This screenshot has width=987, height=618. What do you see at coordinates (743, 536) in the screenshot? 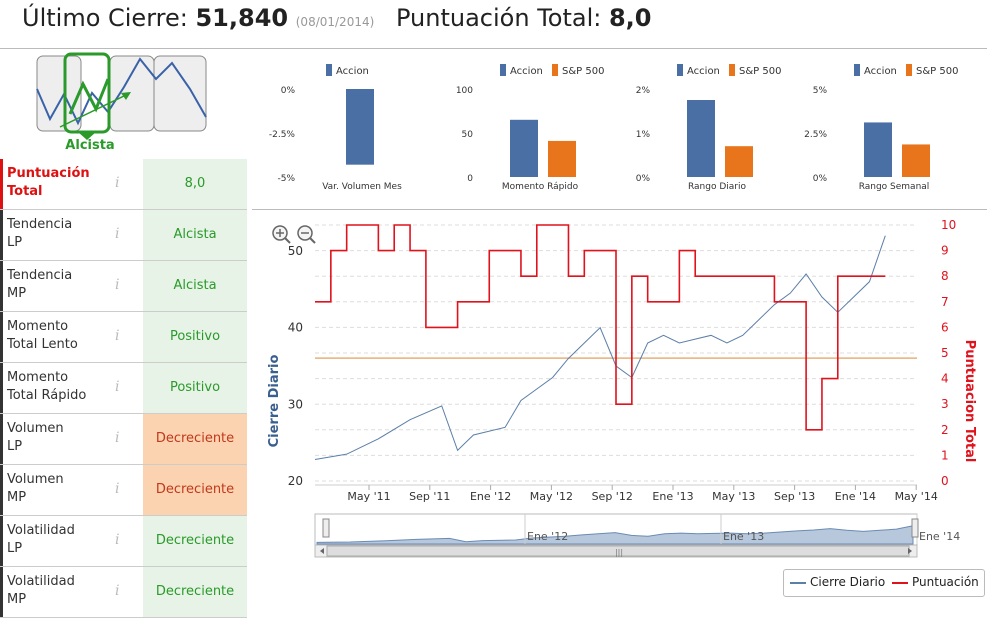
I see `navigator-label: Ene '13` at bounding box center [743, 536].